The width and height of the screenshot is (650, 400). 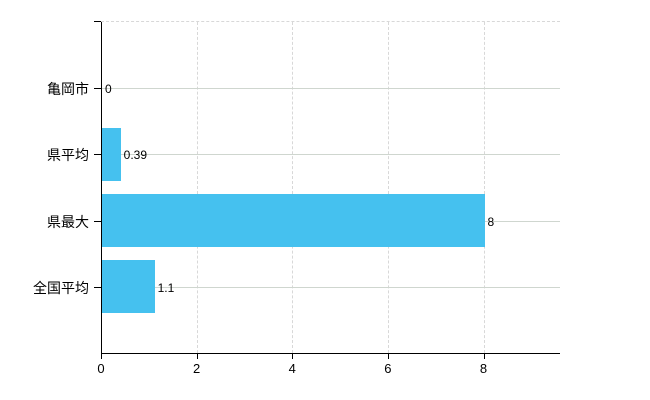 I want to click on y-axis-top-tick, so click(x=97, y=21).